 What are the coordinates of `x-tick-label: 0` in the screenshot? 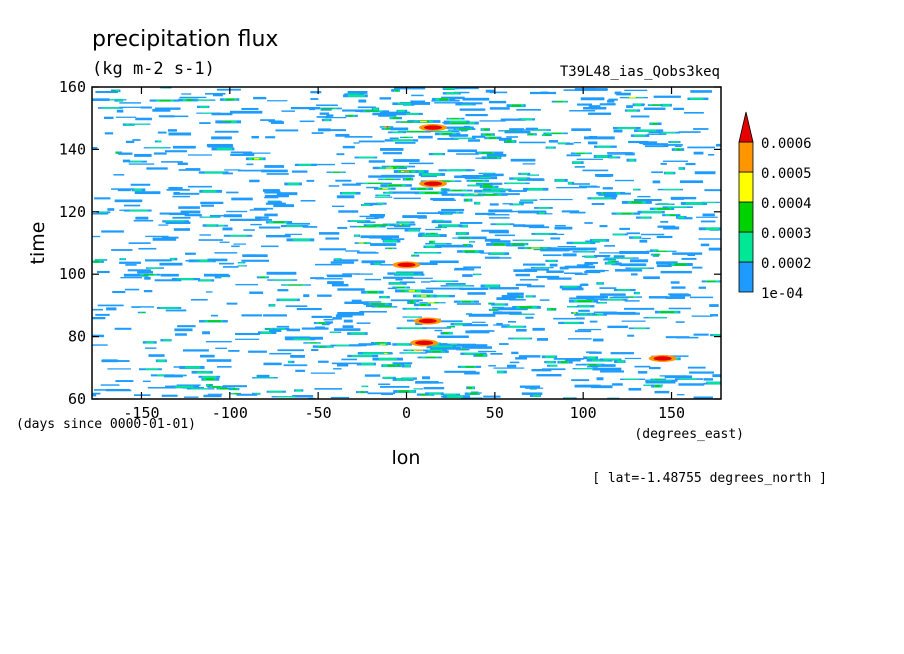 It's located at (406, 413).